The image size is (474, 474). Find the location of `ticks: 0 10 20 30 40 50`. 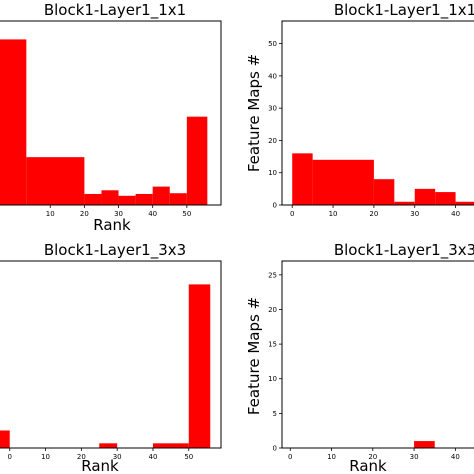

ticks: 0 10 20 30 40 50 is located at coordinates (100, 454).